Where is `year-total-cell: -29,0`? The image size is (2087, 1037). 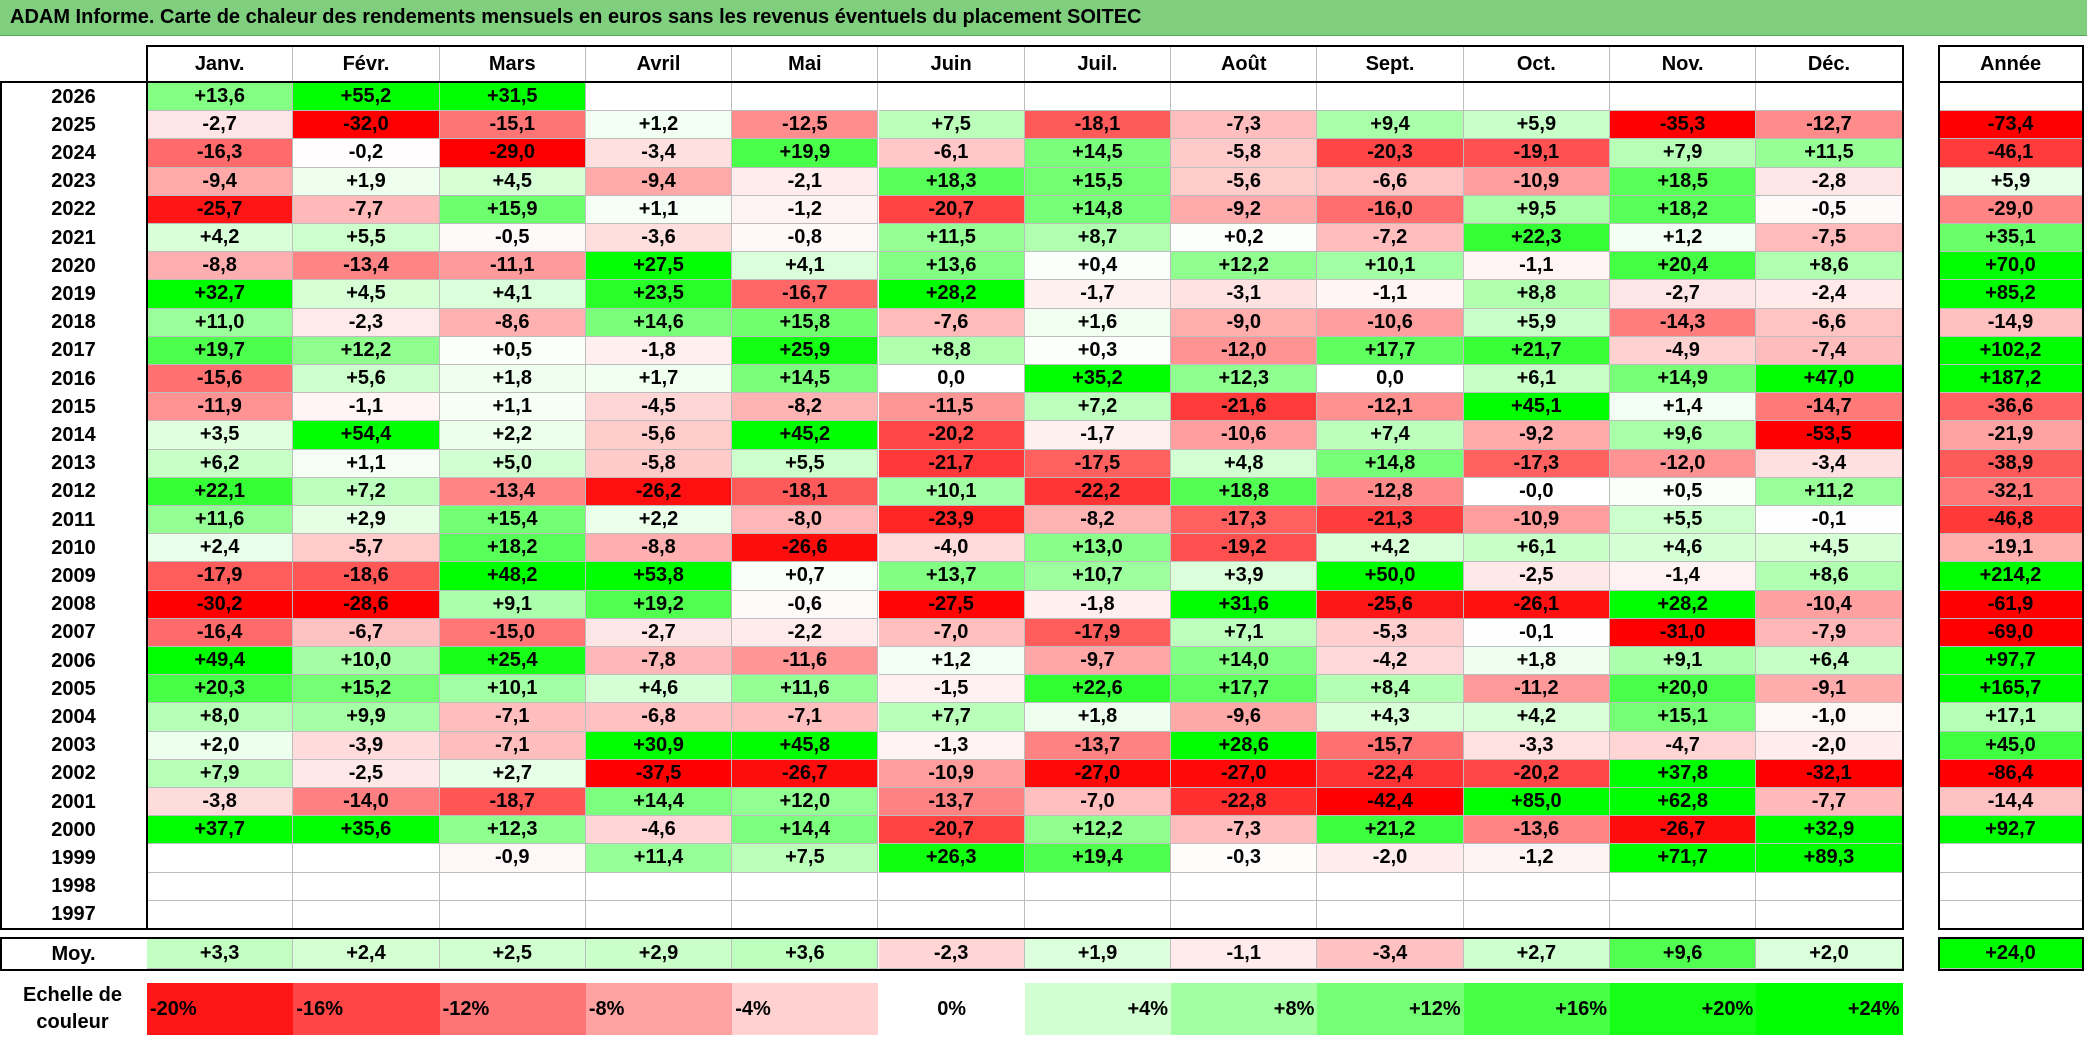 year-total-cell: -29,0 is located at coordinates (2011, 209).